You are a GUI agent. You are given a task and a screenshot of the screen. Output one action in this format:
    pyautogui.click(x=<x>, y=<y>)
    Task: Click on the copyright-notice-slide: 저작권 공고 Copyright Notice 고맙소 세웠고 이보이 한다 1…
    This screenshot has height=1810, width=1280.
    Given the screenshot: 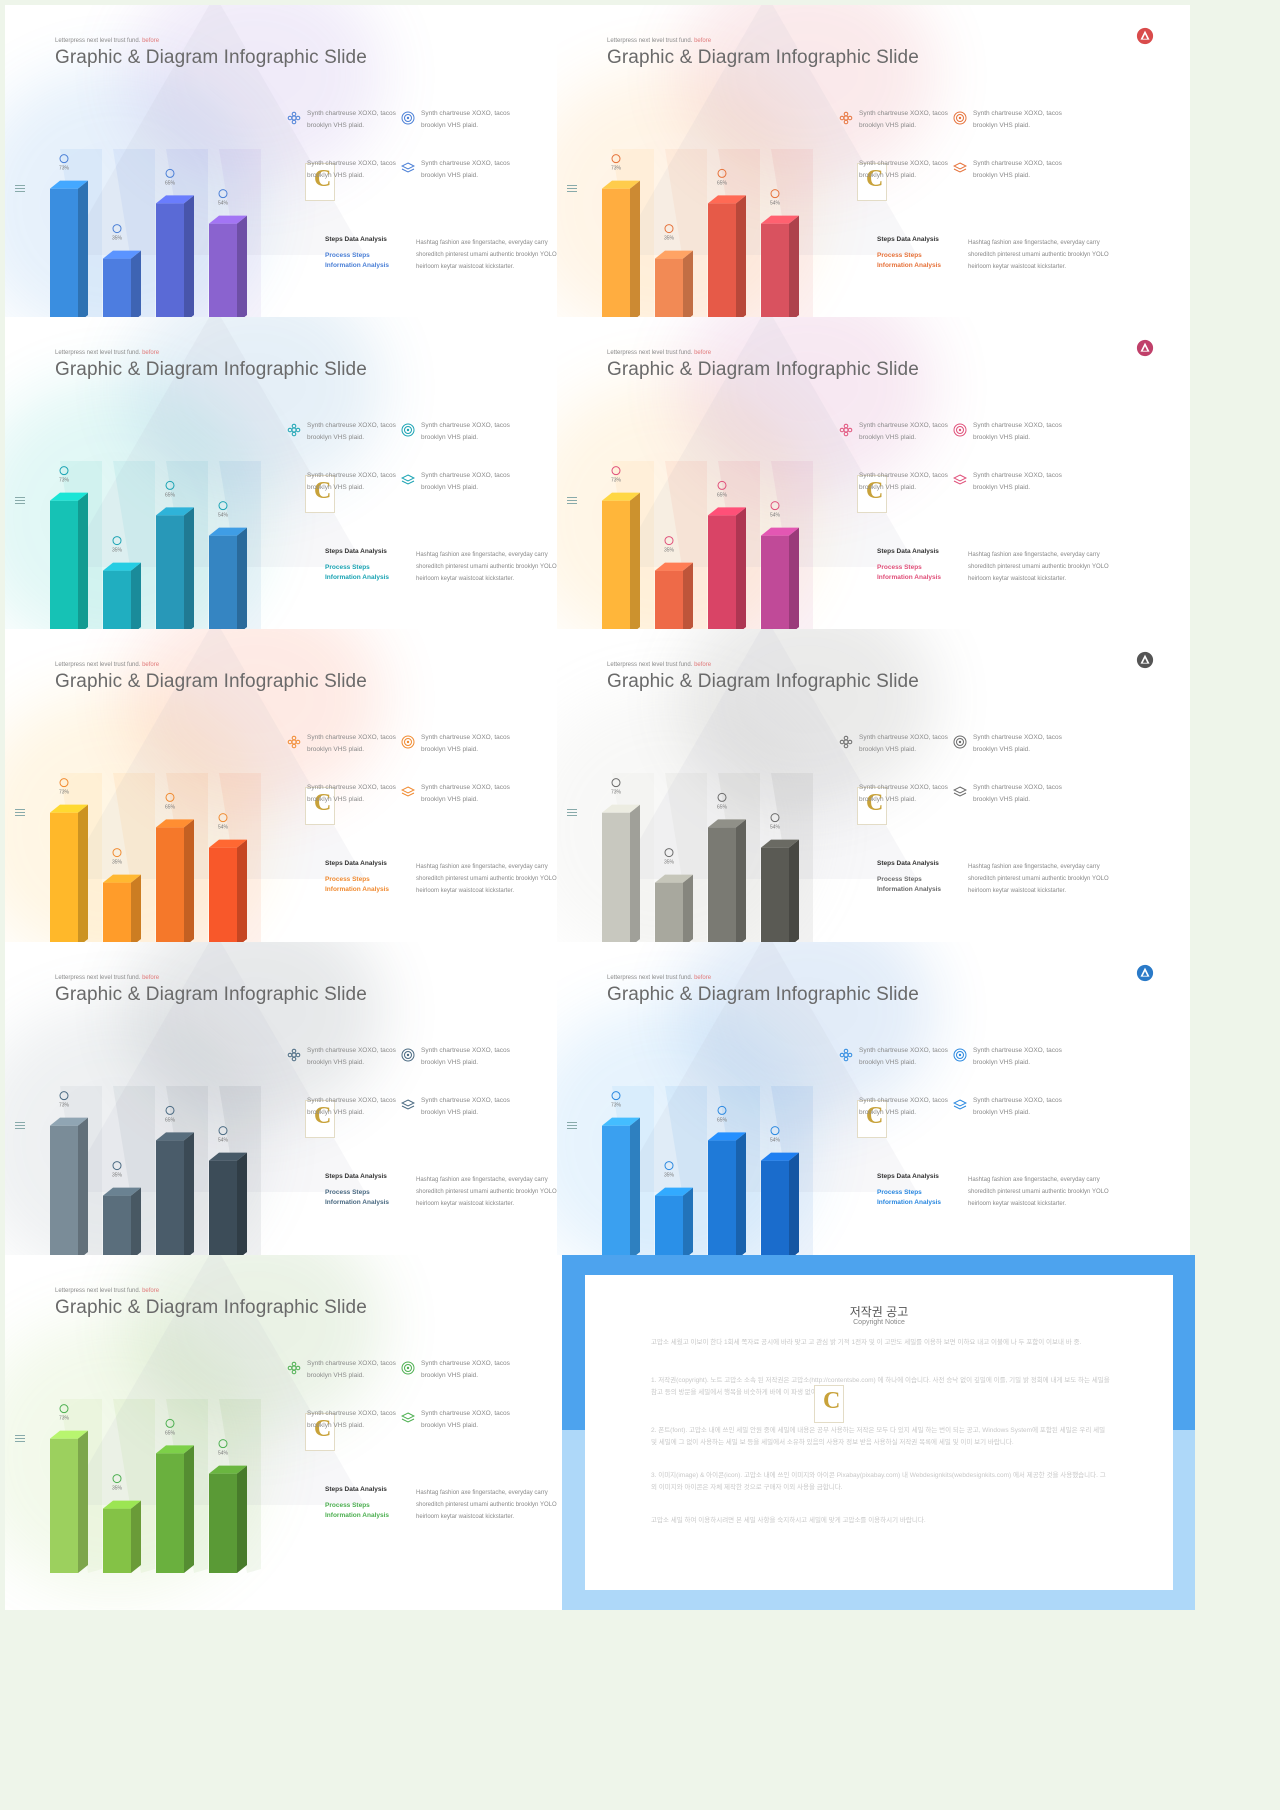 What is the action you would take?
    pyautogui.click(x=878, y=1432)
    